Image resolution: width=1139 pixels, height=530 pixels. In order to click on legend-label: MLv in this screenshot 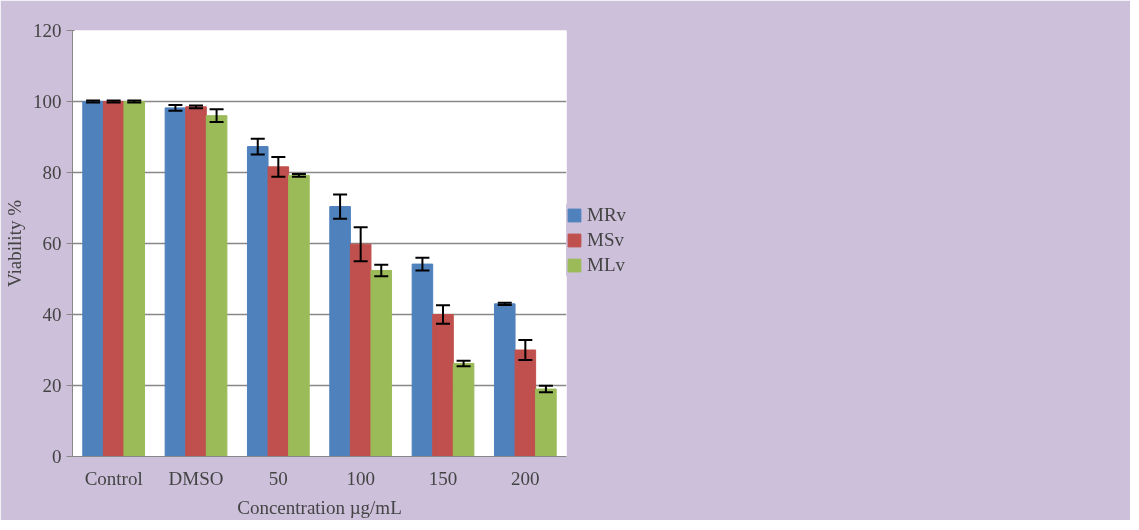, I will do `click(606, 265)`.